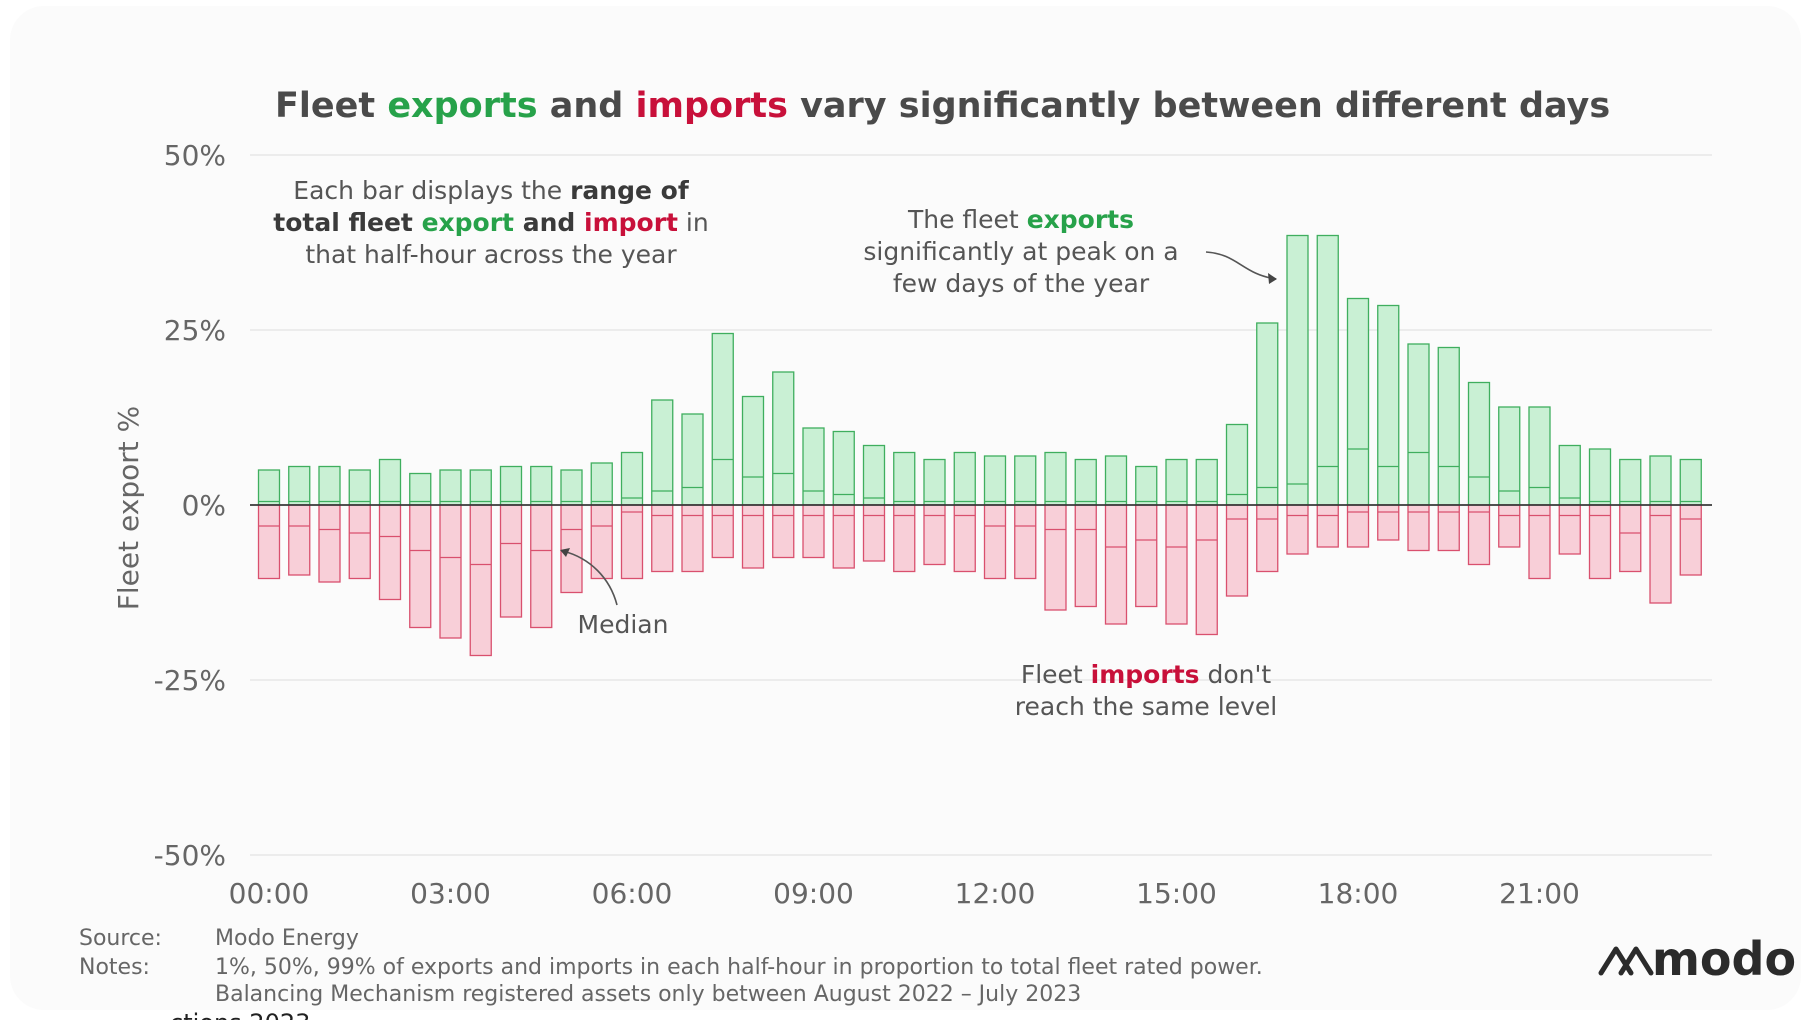 The height and width of the screenshot is (1020, 1811). I want to click on y-tick-label-2: 0%, so click(204, 505).